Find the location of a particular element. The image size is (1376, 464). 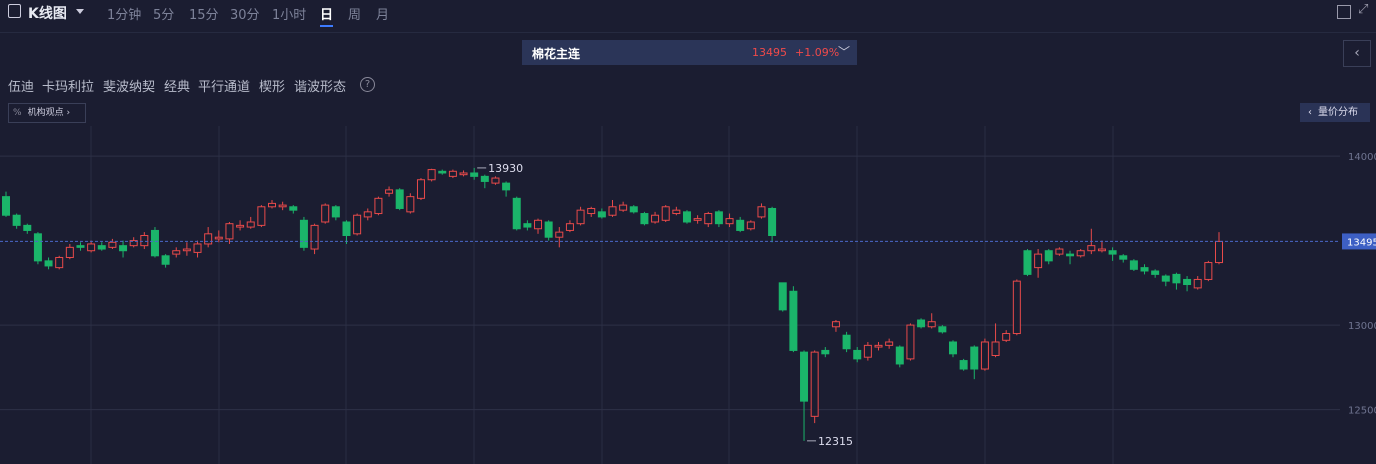

volume-profile-label: 量价分布 is located at coordinates (1338, 112).